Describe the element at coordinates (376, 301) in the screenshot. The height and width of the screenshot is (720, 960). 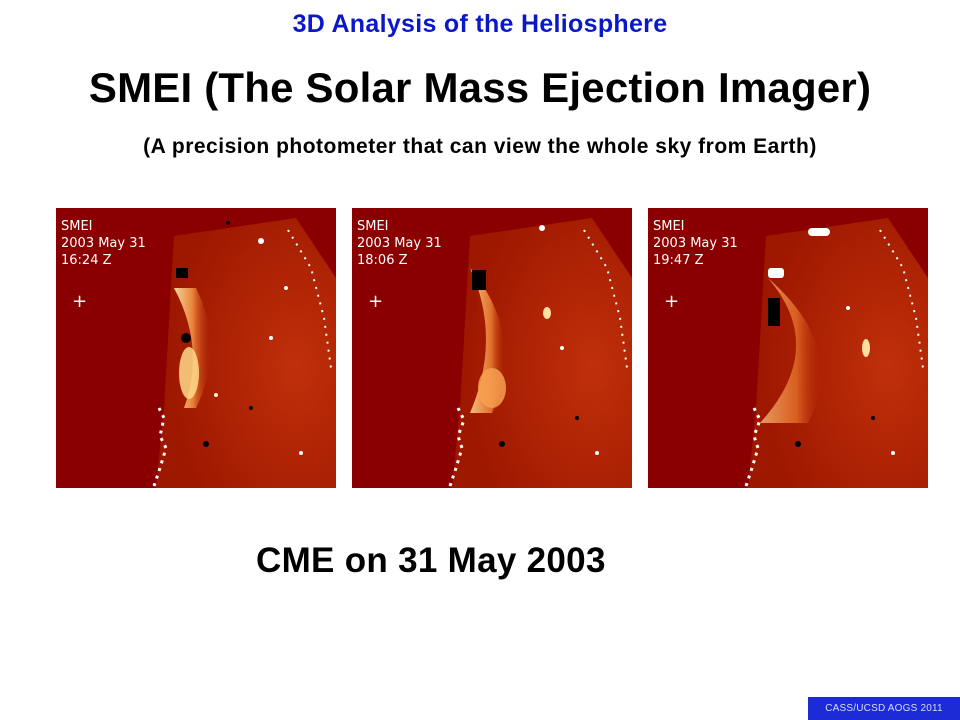
I see `panel-2-crosshair: +` at that location.